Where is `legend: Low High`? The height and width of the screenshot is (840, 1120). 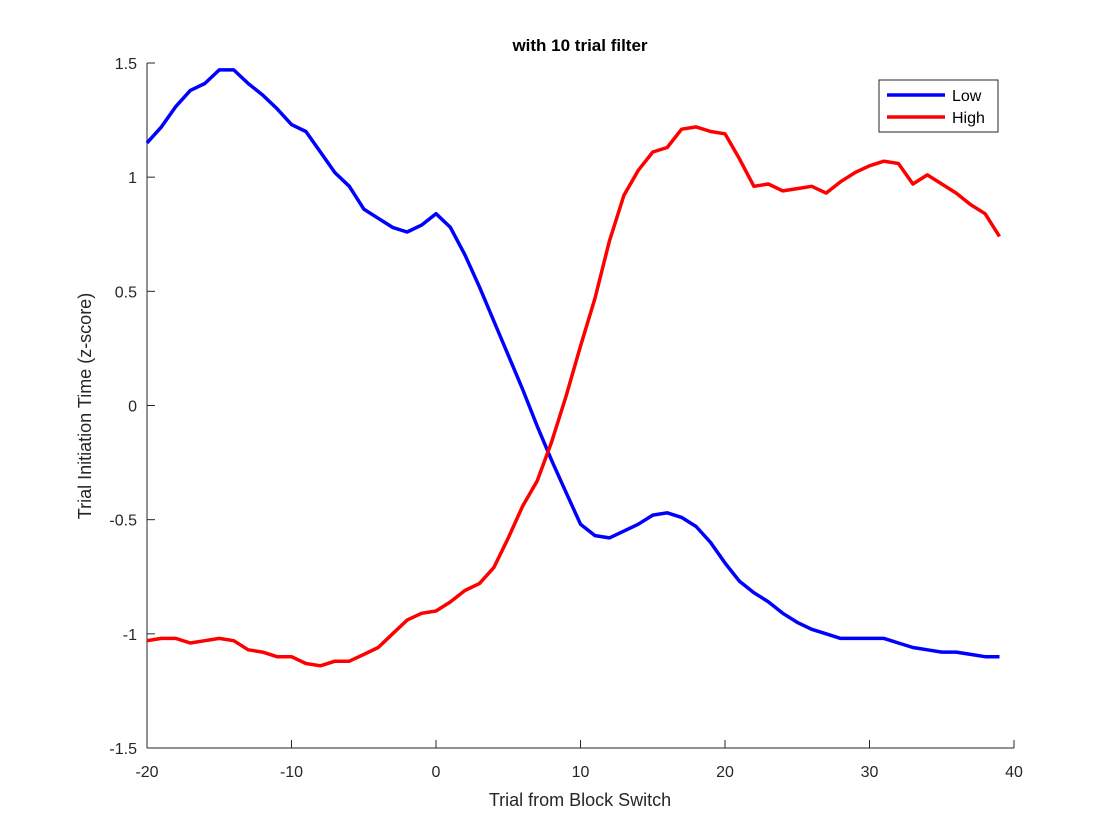 legend: Low High is located at coordinates (938, 106).